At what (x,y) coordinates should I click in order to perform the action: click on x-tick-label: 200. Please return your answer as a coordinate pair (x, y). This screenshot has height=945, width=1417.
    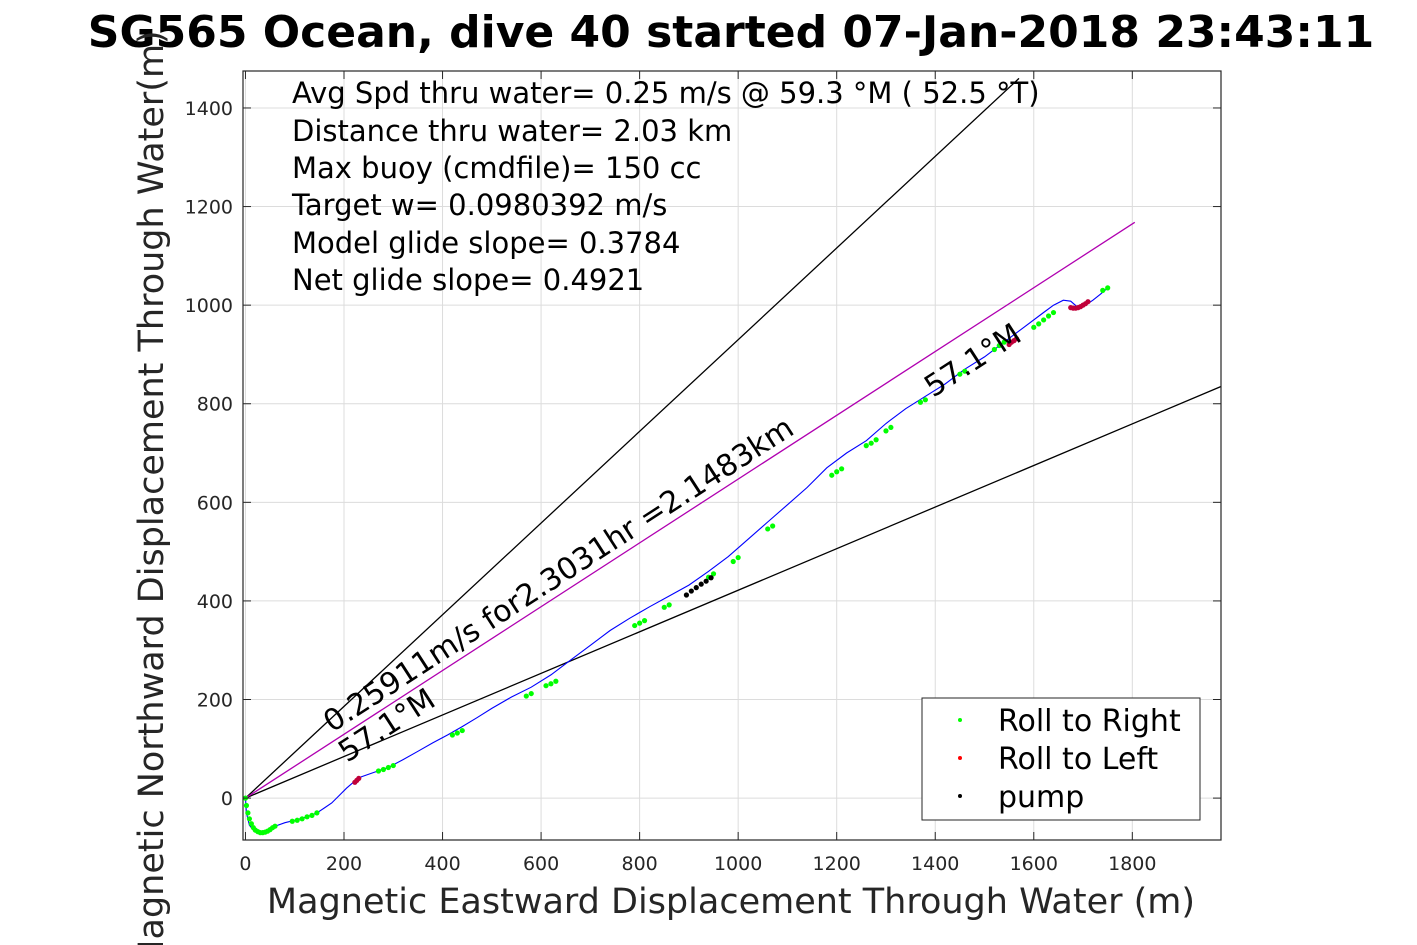
    Looking at the image, I should click on (344, 864).